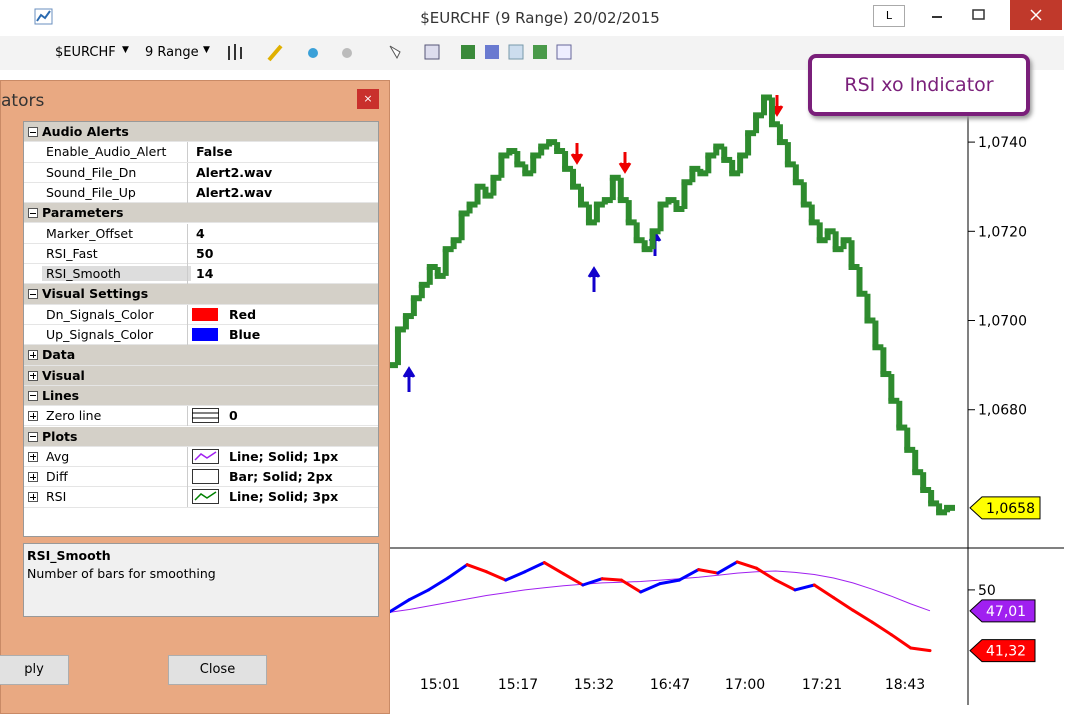 Image resolution: width=1080 pixels, height=720 pixels. Describe the element at coordinates (34, 670) in the screenshot. I see `apply-button: ply` at that location.